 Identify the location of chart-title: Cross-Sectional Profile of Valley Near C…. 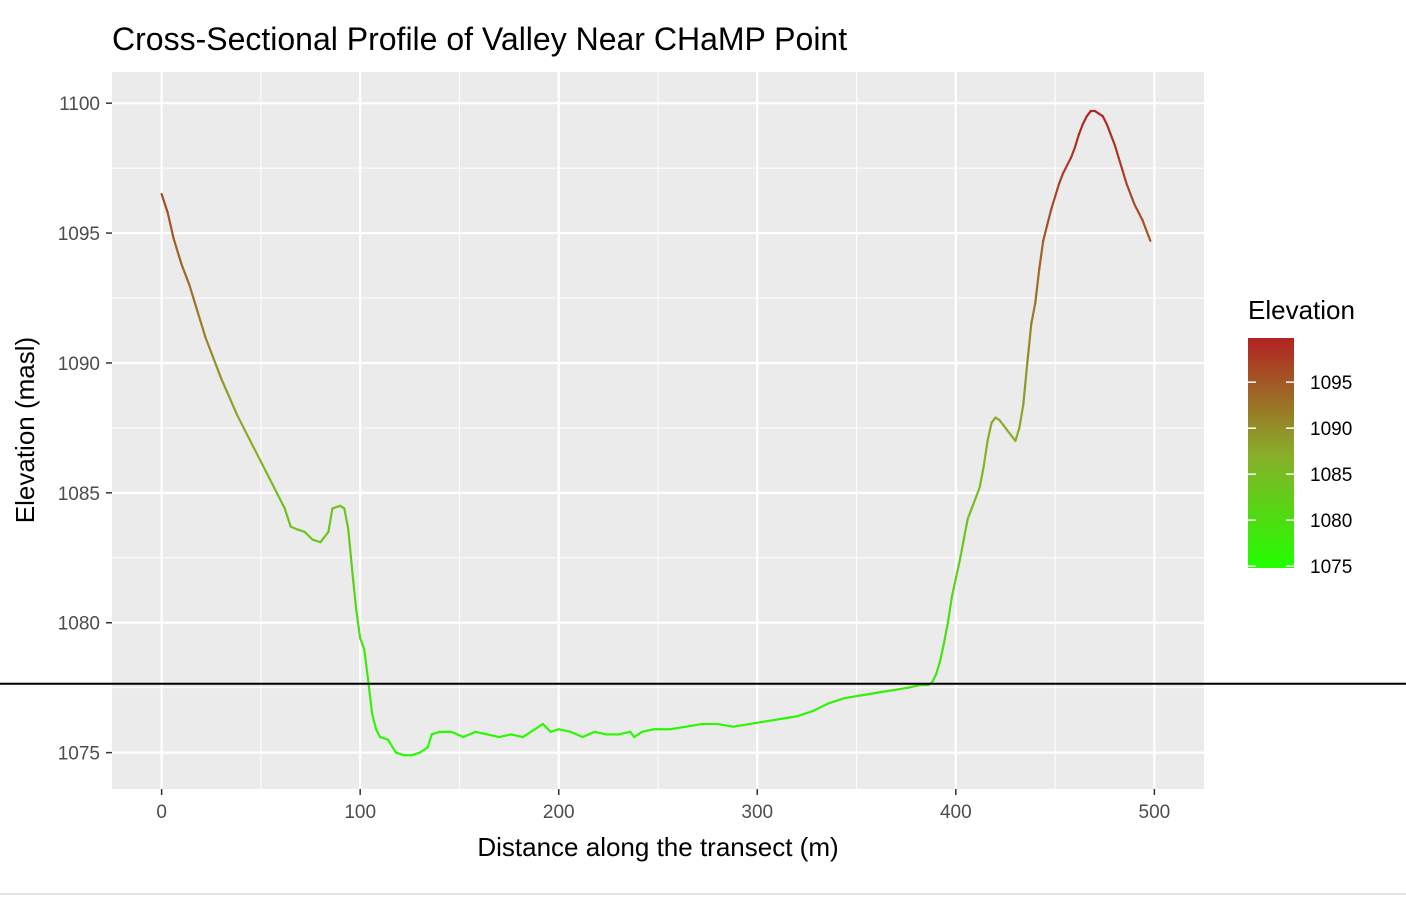
(479, 39).